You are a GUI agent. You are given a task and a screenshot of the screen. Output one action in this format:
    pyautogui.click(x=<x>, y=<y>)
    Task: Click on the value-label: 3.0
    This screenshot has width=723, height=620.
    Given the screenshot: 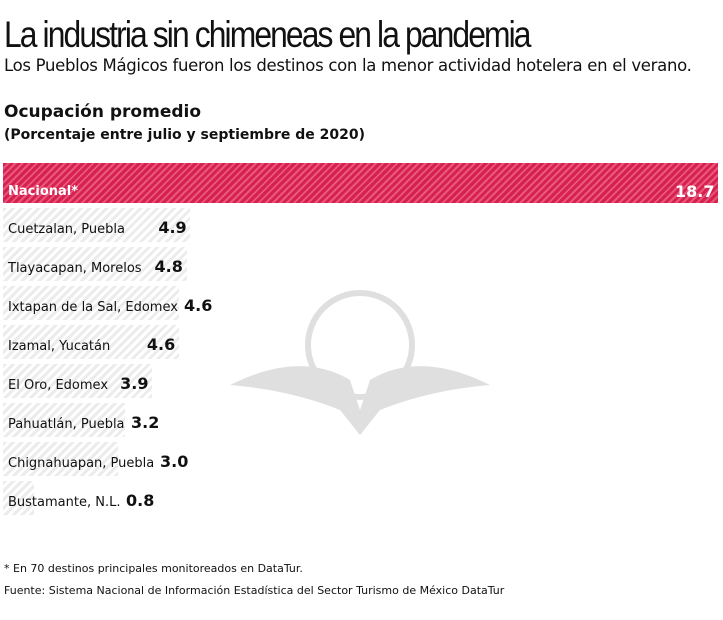 What is the action you would take?
    pyautogui.click(x=174, y=461)
    